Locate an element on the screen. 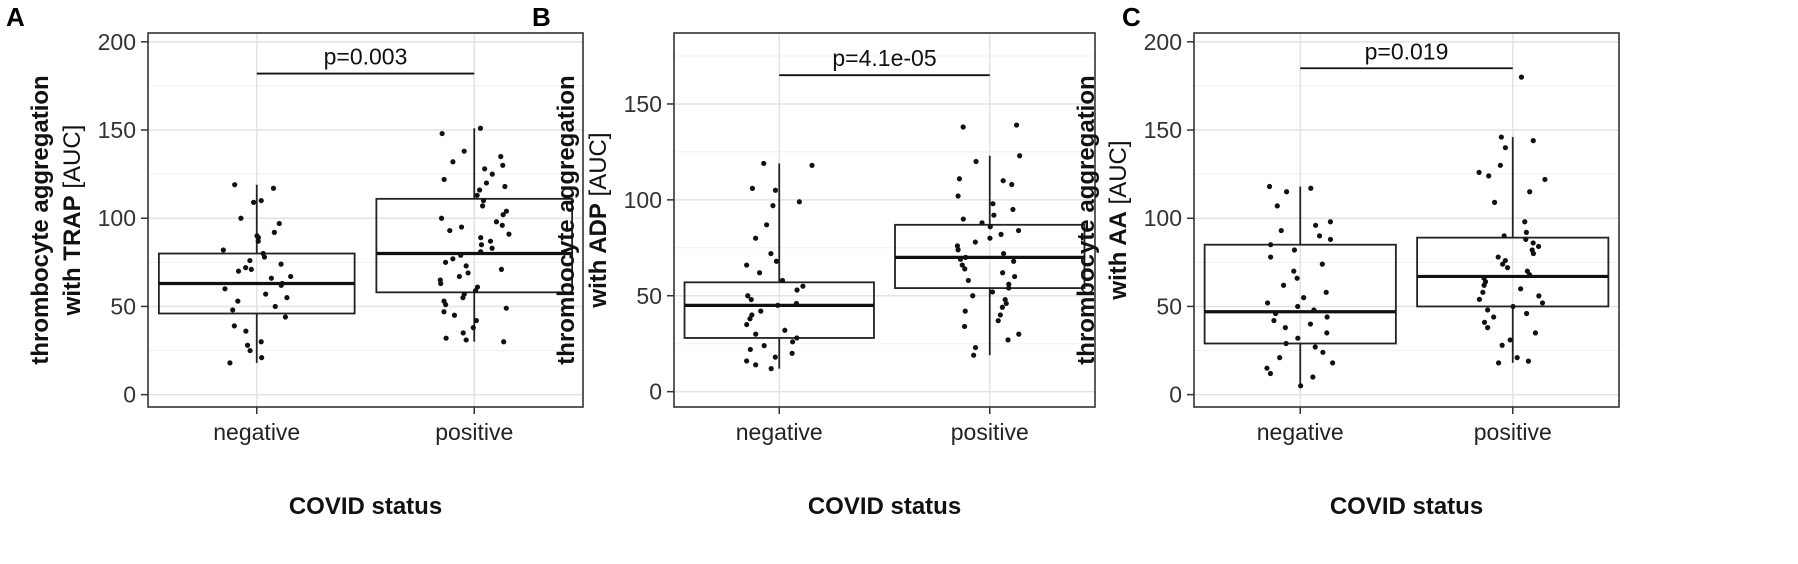 This screenshot has width=1798, height=564. x-tick-label-negative: negative is located at coordinates (779, 432).